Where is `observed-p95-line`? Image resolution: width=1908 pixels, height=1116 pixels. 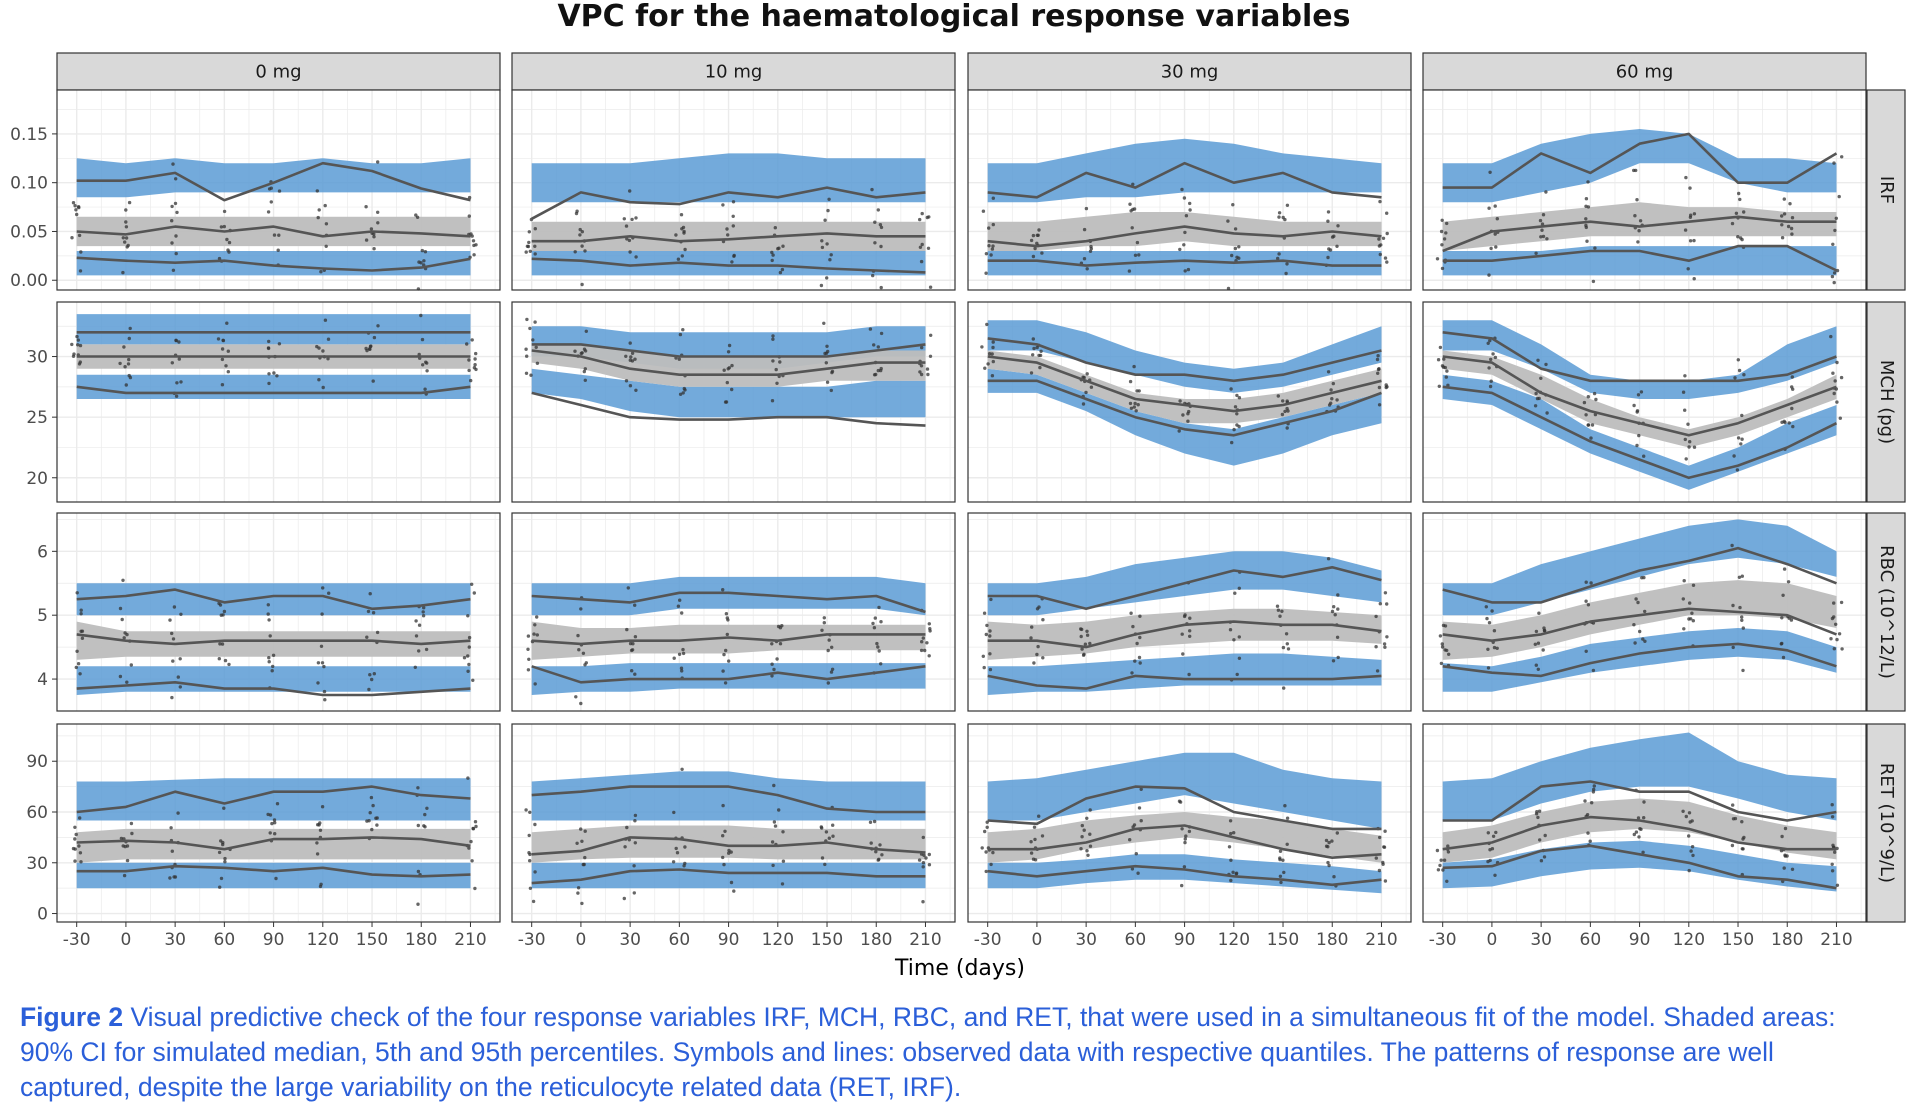
observed-p95-line is located at coordinates (1184, 588).